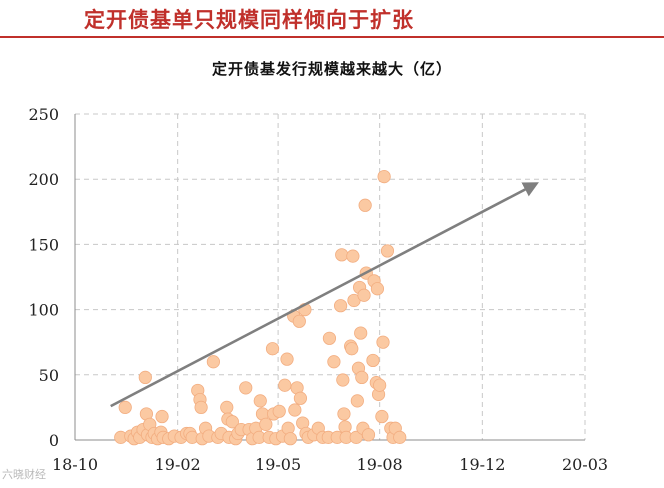 The width and height of the screenshot is (664, 488). I want to click on y-tick-label: 200, so click(43, 179).